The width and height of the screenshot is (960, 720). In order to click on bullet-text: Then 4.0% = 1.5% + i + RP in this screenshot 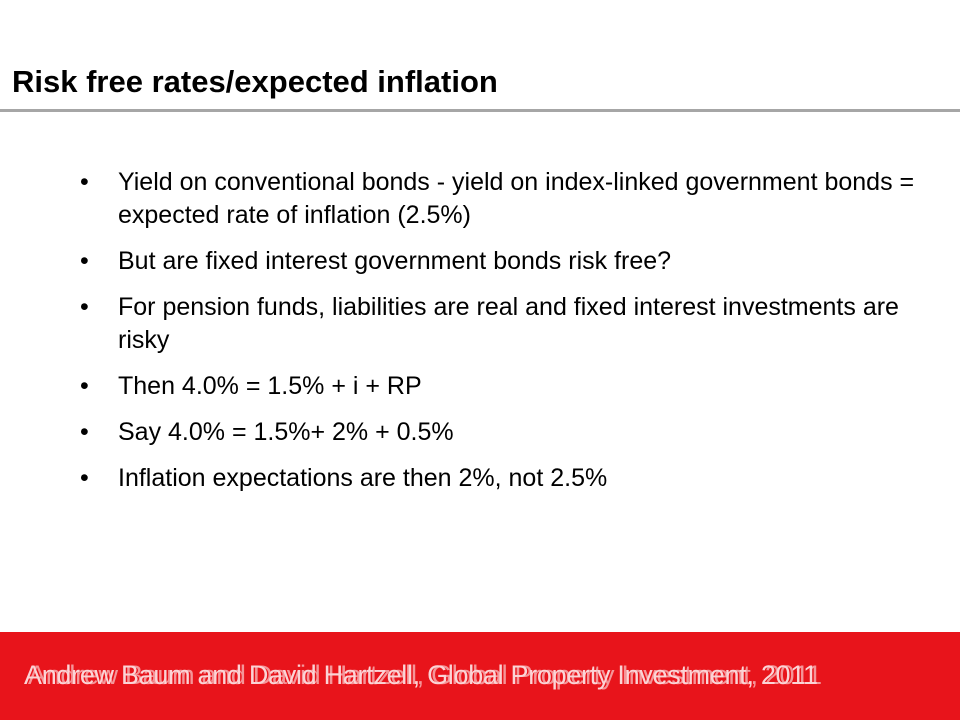, I will do `click(270, 386)`.